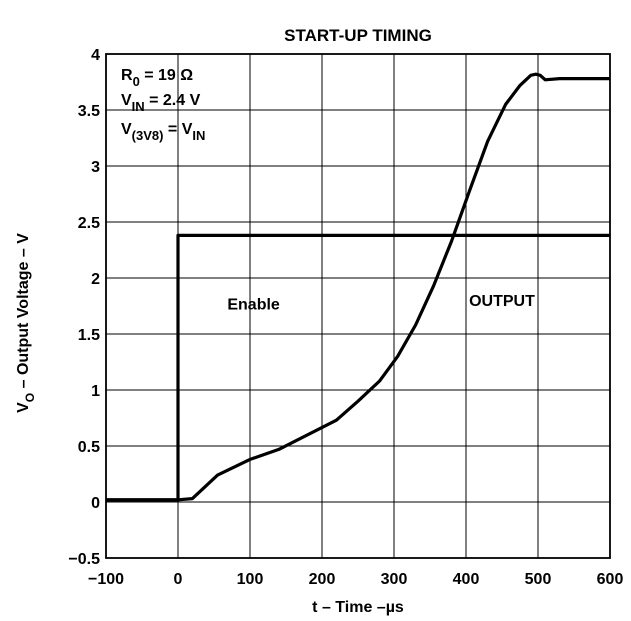  Describe the element at coordinates (95, 391) in the screenshot. I see `y-tick-label: 1` at that location.